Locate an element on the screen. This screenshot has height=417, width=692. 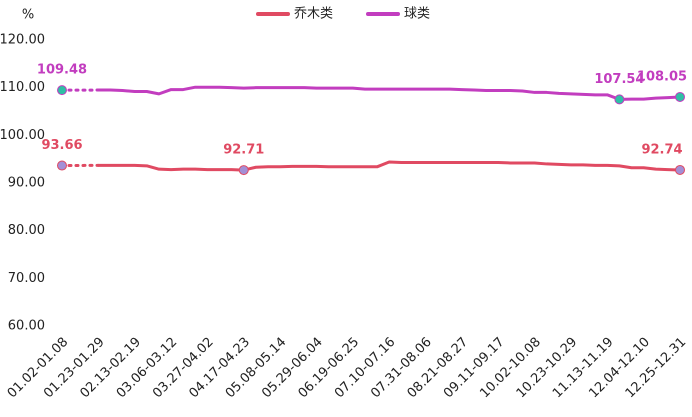
legend-label: 球类 is located at coordinates (417, 14).